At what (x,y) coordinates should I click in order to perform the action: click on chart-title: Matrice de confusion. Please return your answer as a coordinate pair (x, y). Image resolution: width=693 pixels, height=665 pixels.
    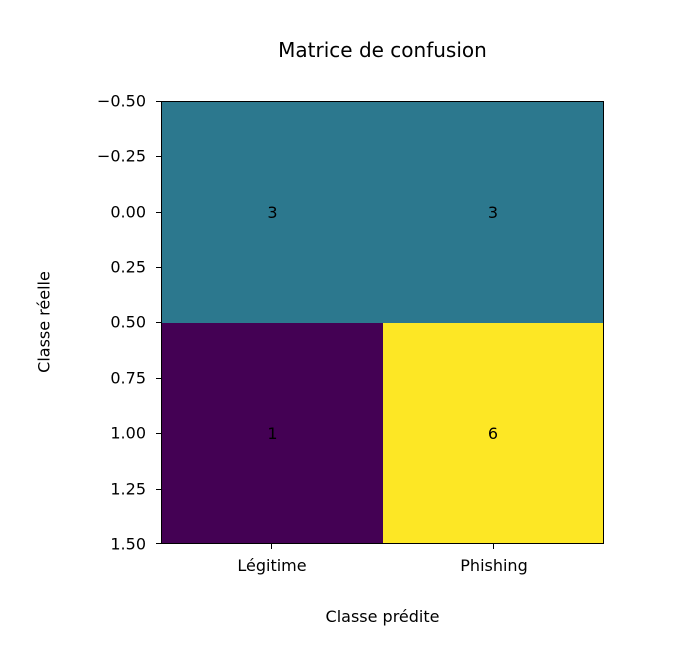
    Looking at the image, I should click on (382, 50).